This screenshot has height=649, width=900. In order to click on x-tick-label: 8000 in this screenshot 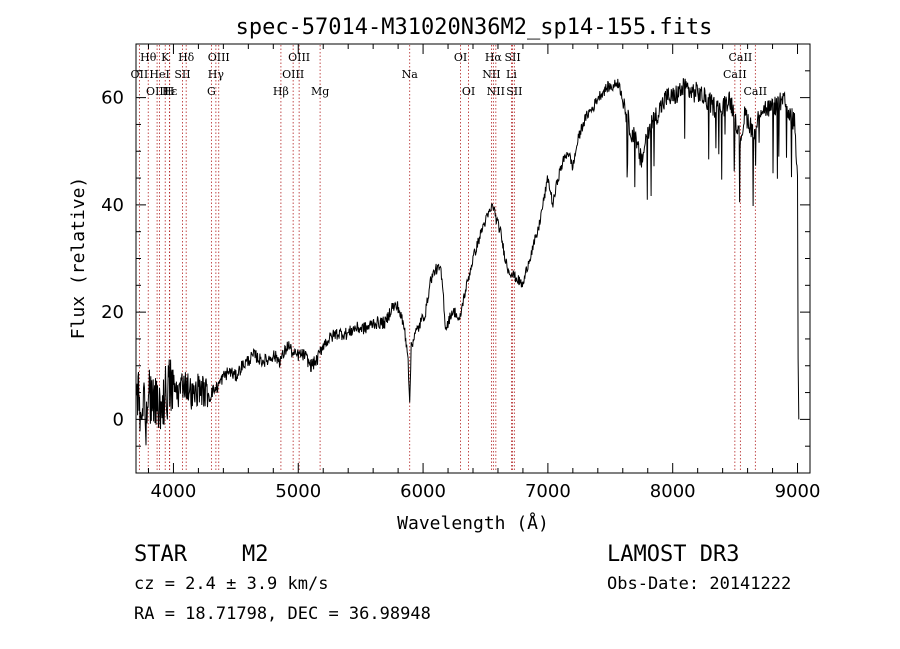, I will do `click(673, 491)`.